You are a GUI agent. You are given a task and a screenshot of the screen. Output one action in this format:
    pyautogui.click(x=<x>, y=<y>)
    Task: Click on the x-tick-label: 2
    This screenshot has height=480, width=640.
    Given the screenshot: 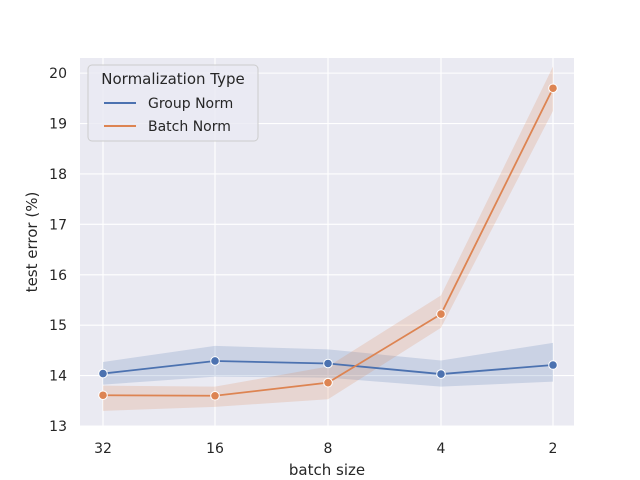 What is the action you would take?
    pyautogui.click(x=553, y=449)
    